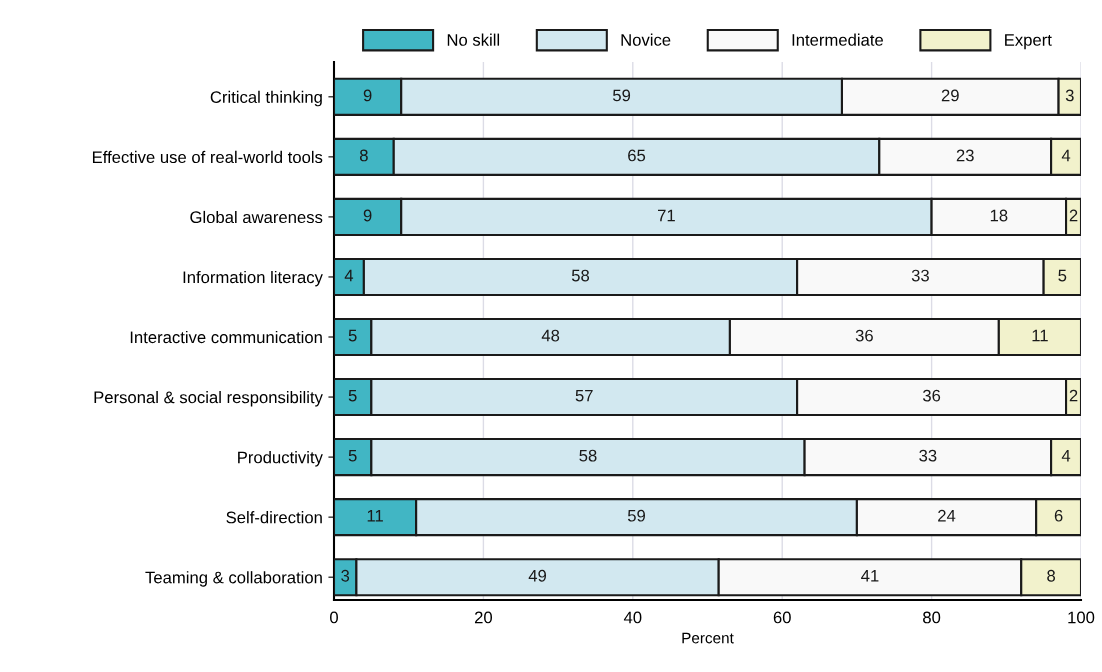 This screenshot has width=1102, height=672. I want to click on data-label: 18, so click(999, 215).